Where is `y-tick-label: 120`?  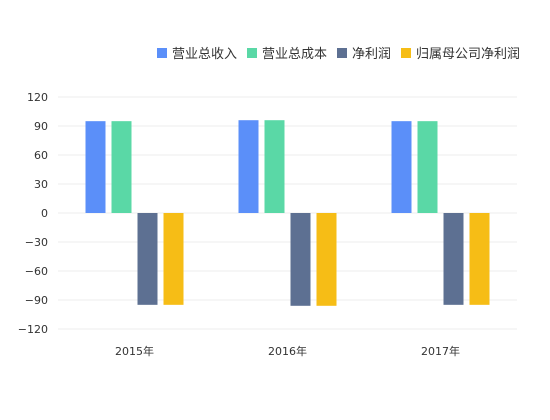
y-tick-label: 120 is located at coordinates (37, 97).